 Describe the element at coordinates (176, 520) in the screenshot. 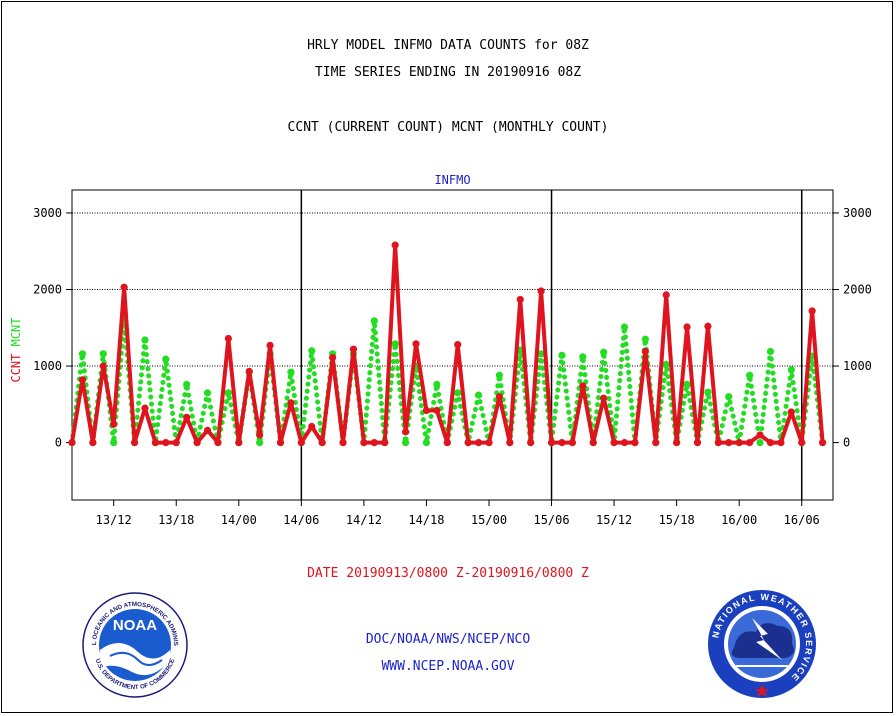

I see `x-tick-label-1: 13/18` at that location.